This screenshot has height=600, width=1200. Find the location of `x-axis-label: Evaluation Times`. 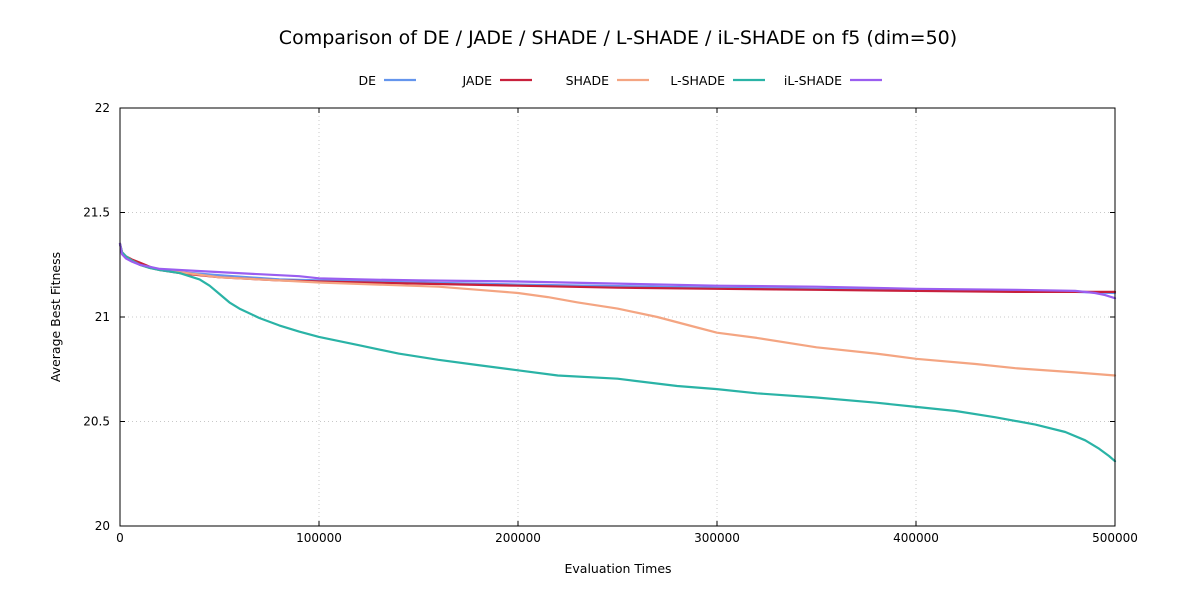

x-axis-label: Evaluation Times is located at coordinates (617, 568).